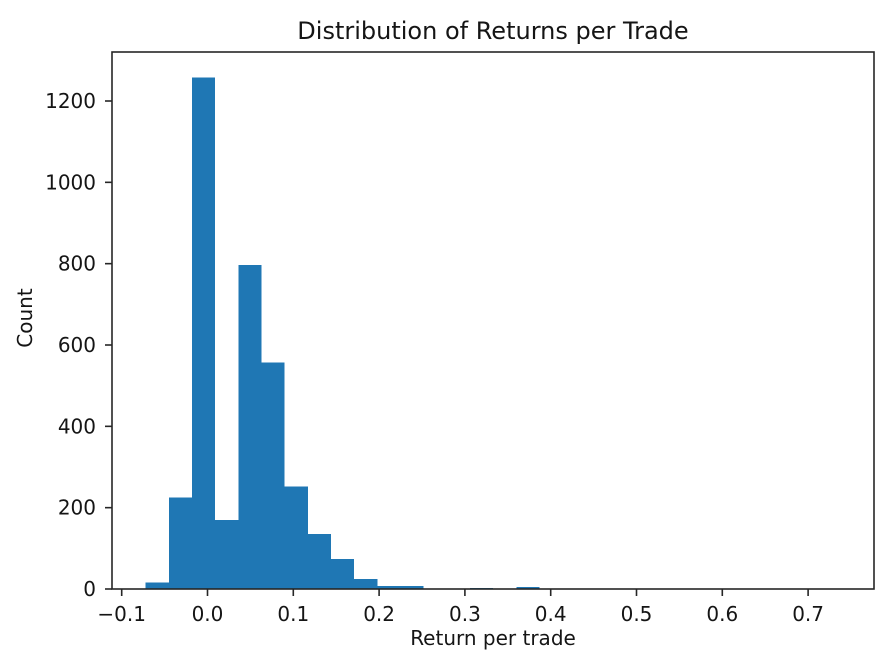 This screenshot has width=896, height=672. Describe the element at coordinates (808, 614) in the screenshot. I see `x-tick-label: 0.7` at that location.